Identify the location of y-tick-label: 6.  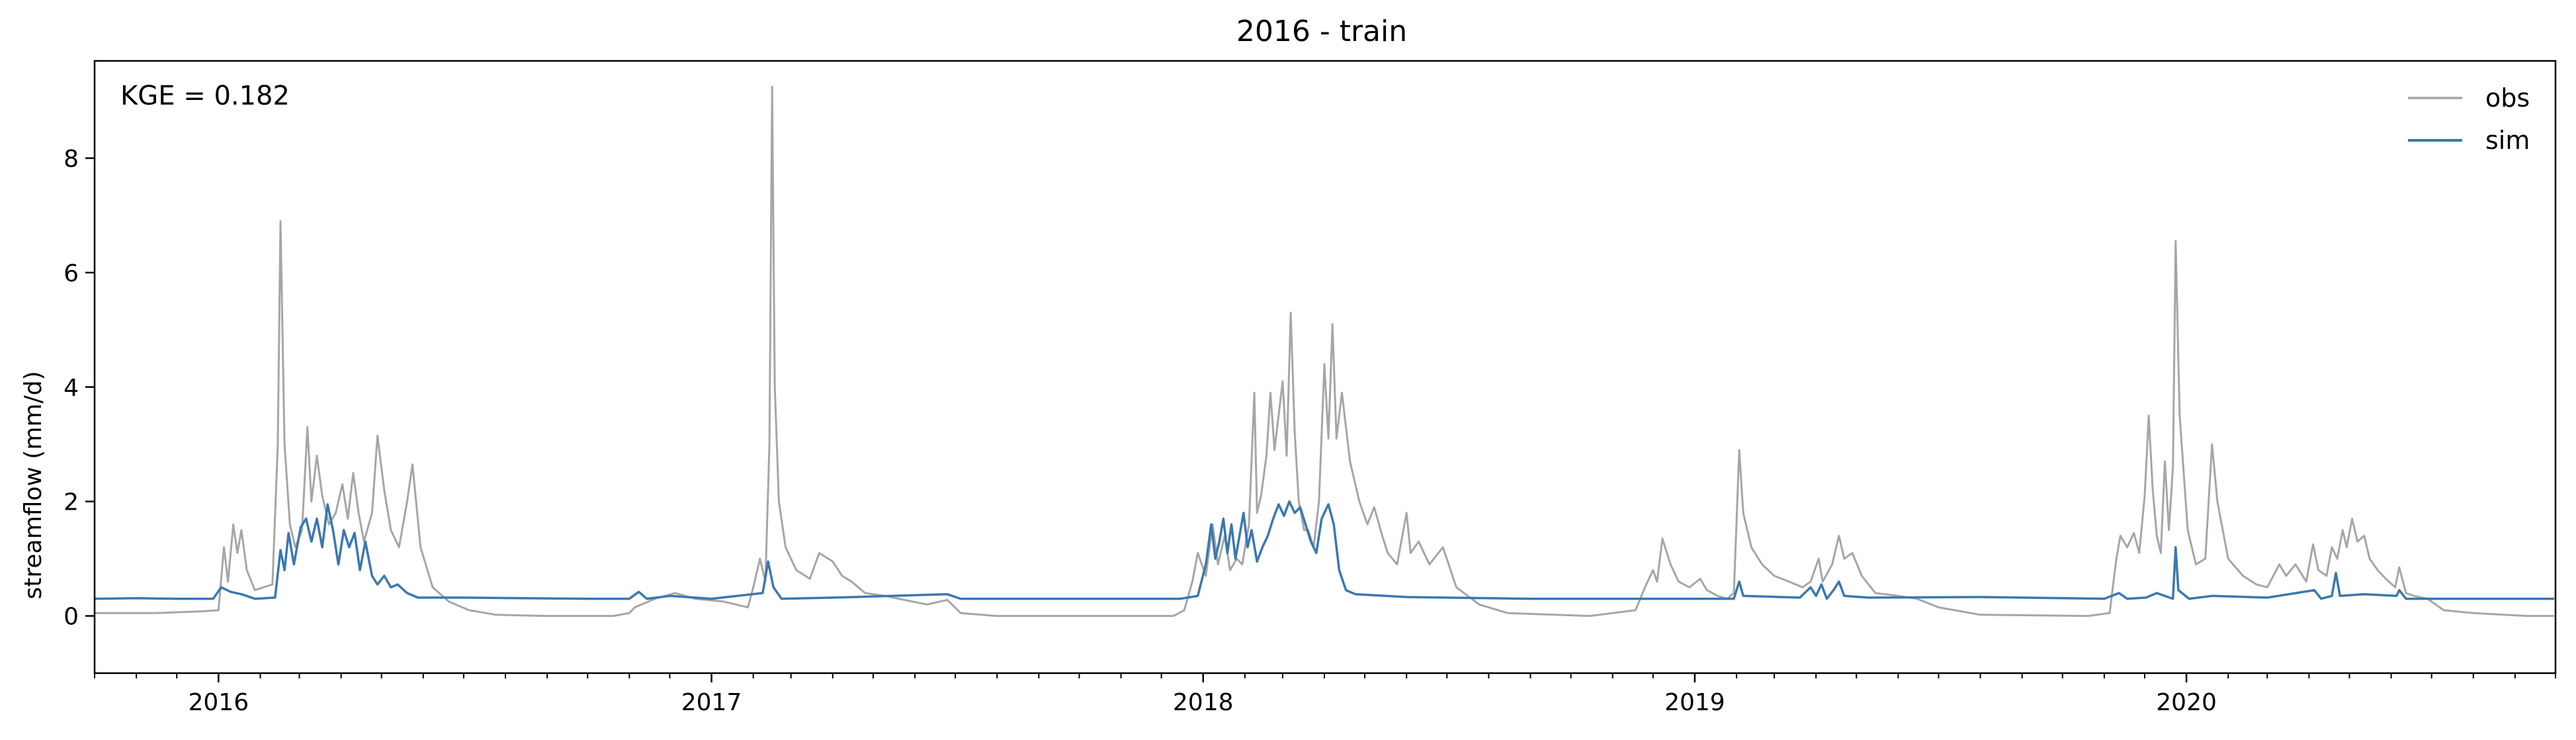
(71, 273).